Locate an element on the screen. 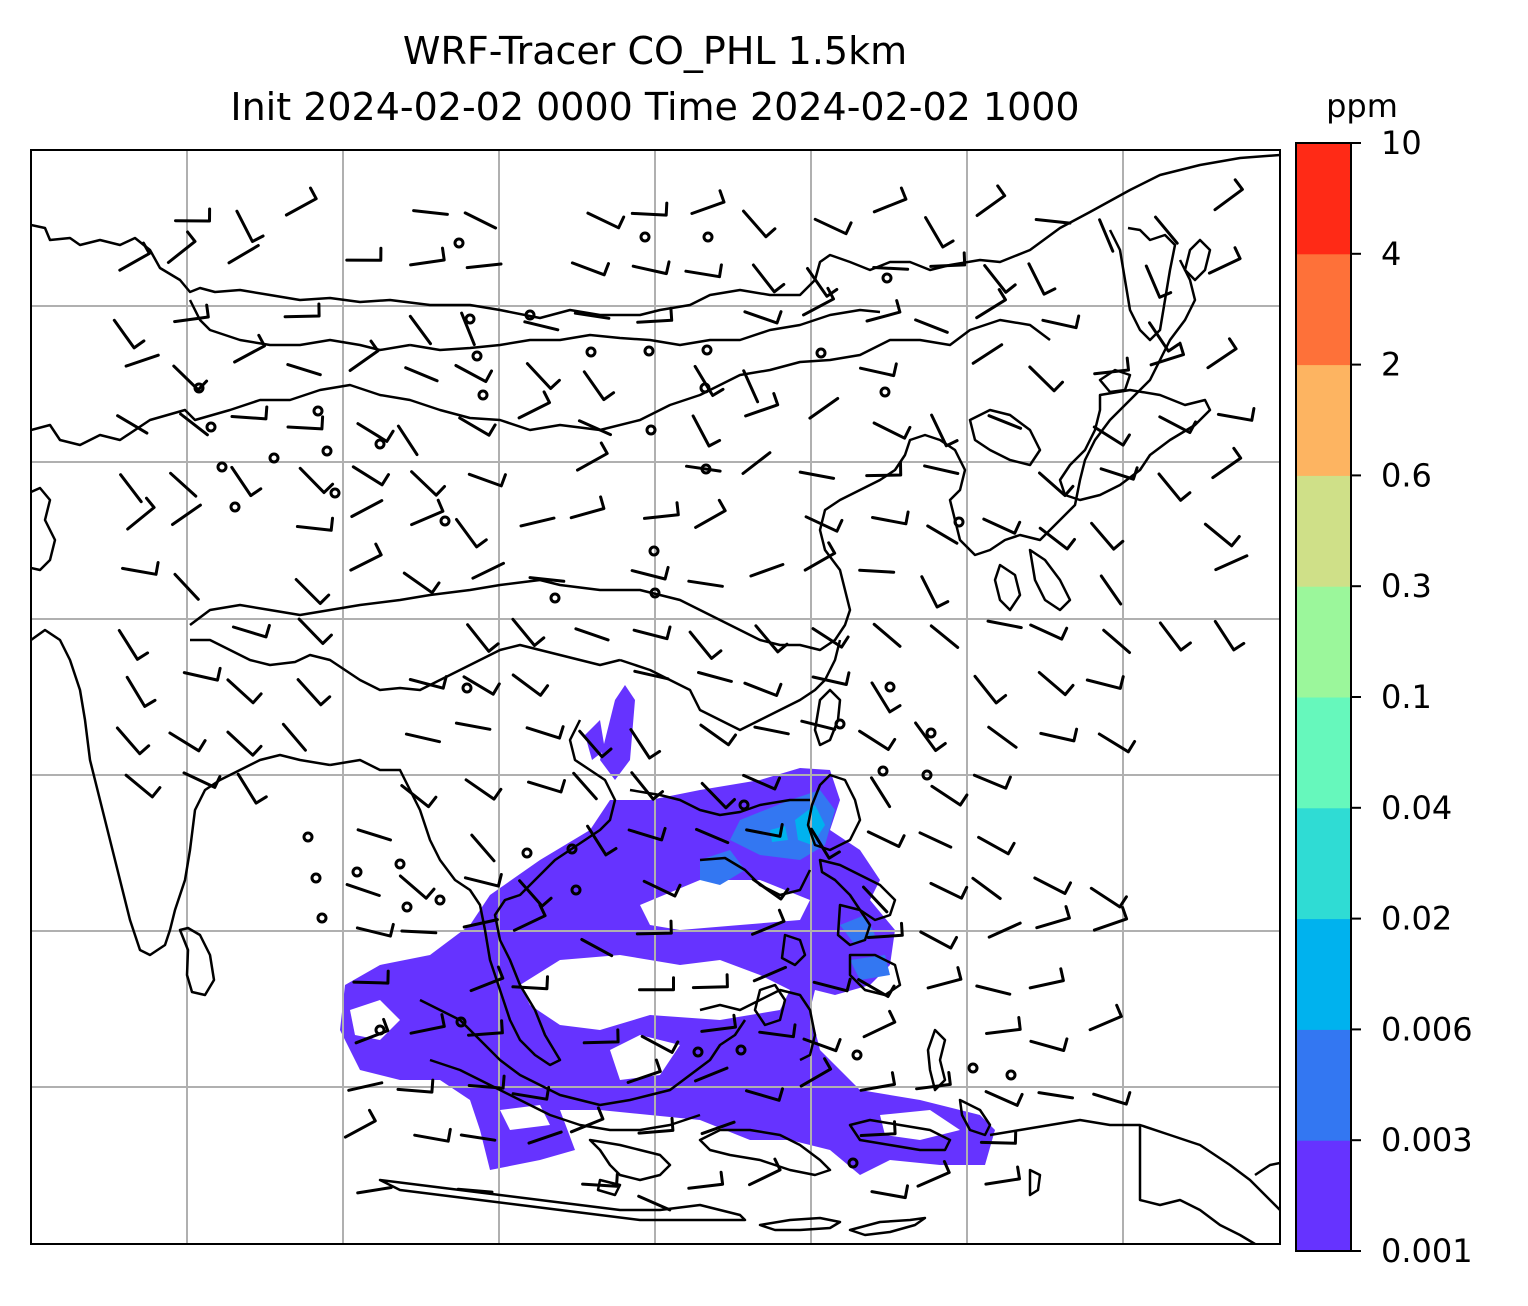 The height and width of the screenshot is (1306, 1528). colorbar-tick-label: 0.3 is located at coordinates (1406, 586).